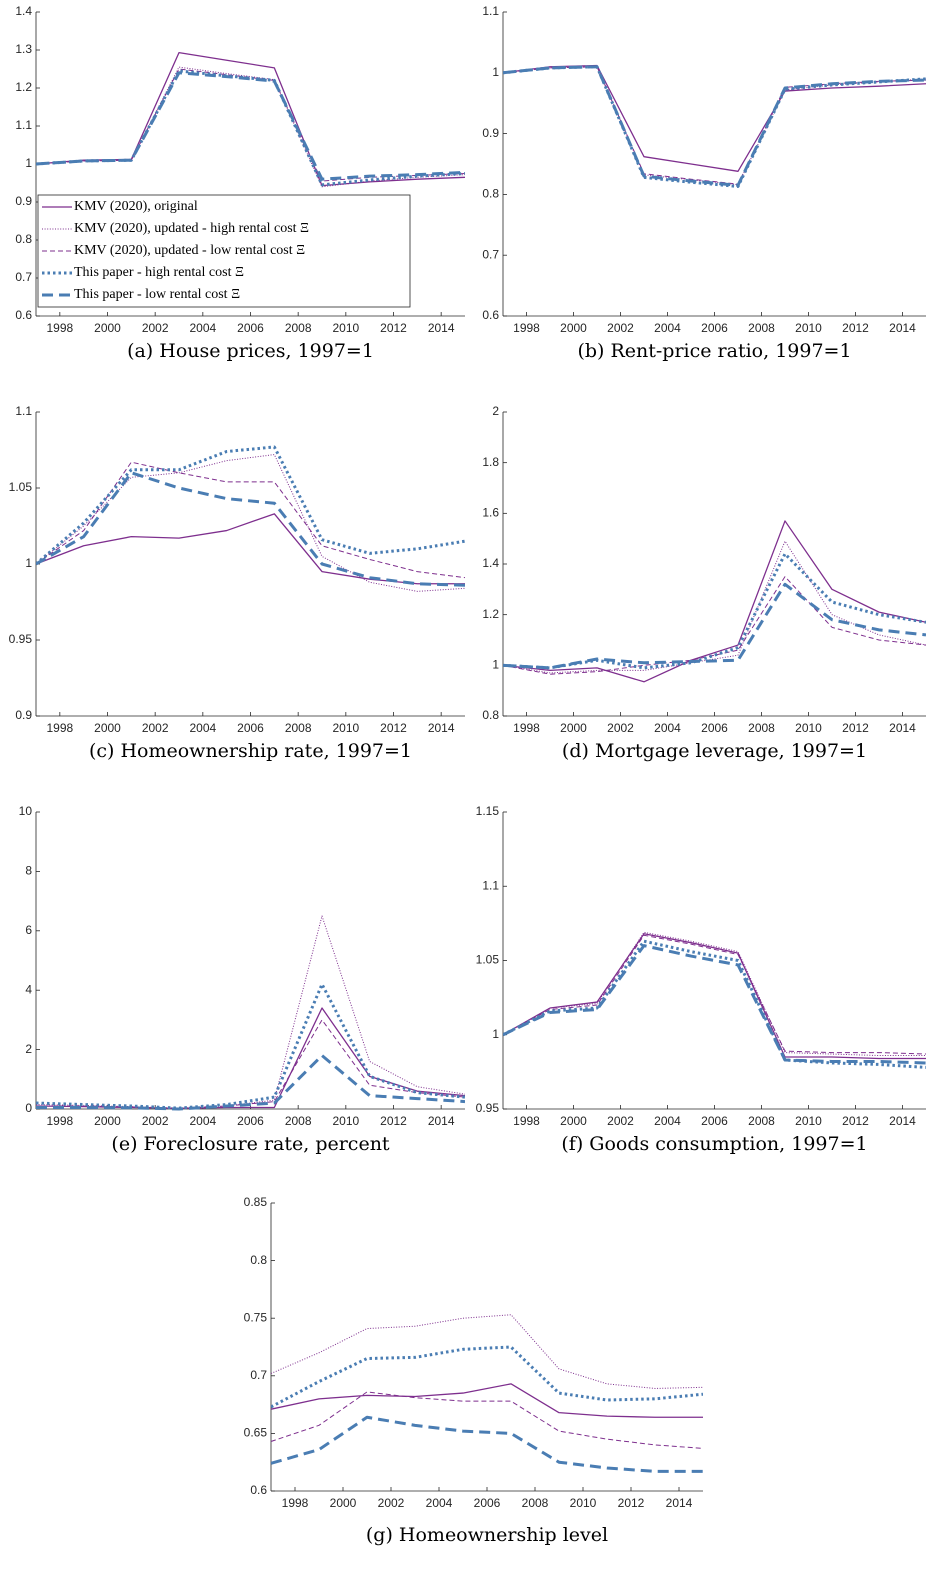 Image resolution: width=933 pixels, height=1581 pixels. Describe the element at coordinates (250, 1144) in the screenshot. I see `caption: (e) Foreclosure rate, percent` at that location.